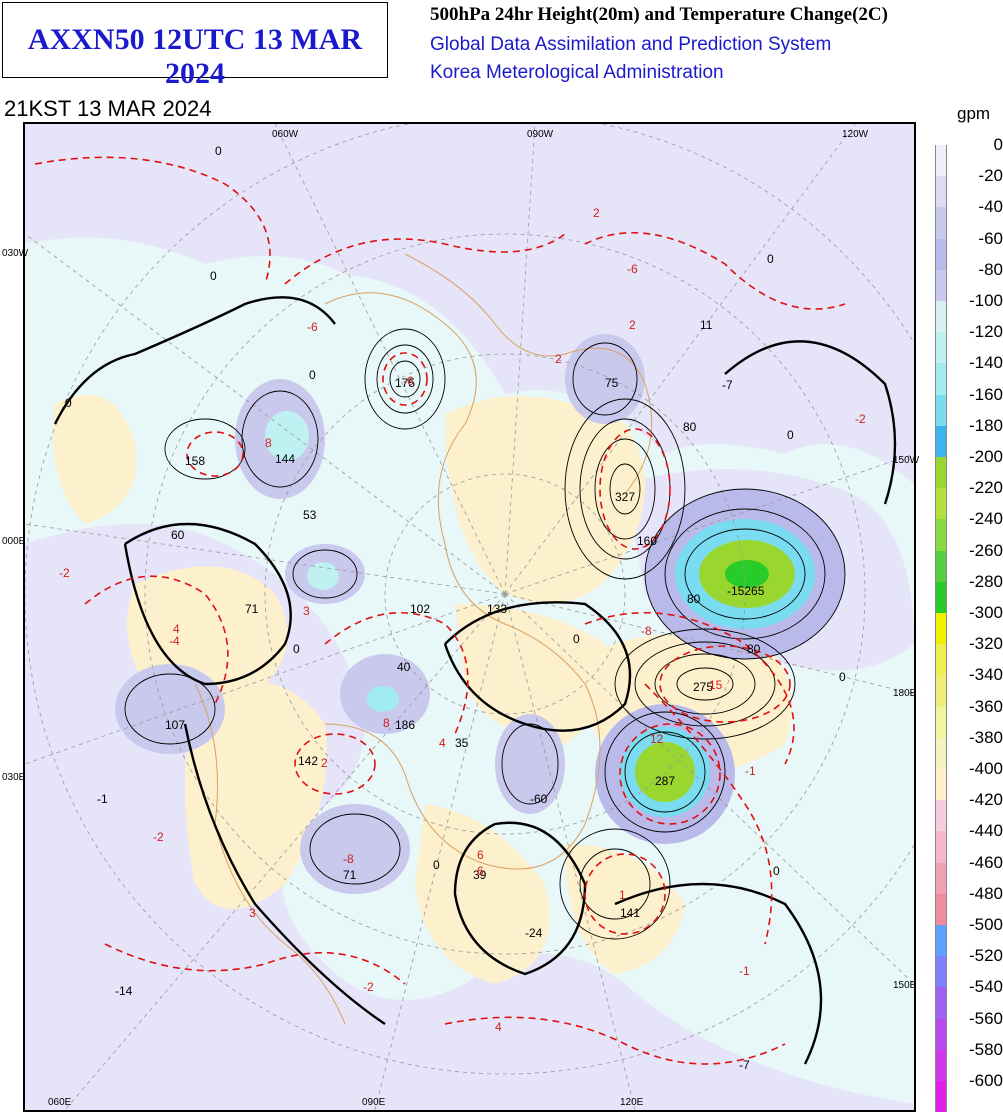  What do you see at coordinates (420, 609) in the screenshot?
I see `height-center-label: 102` at bounding box center [420, 609].